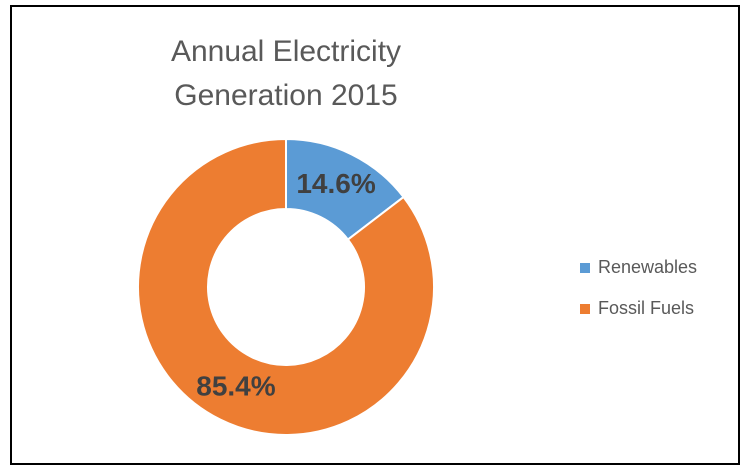 This screenshot has width=748, height=465. What do you see at coordinates (646, 308) in the screenshot?
I see `legend-label: Fossil Fuels` at bounding box center [646, 308].